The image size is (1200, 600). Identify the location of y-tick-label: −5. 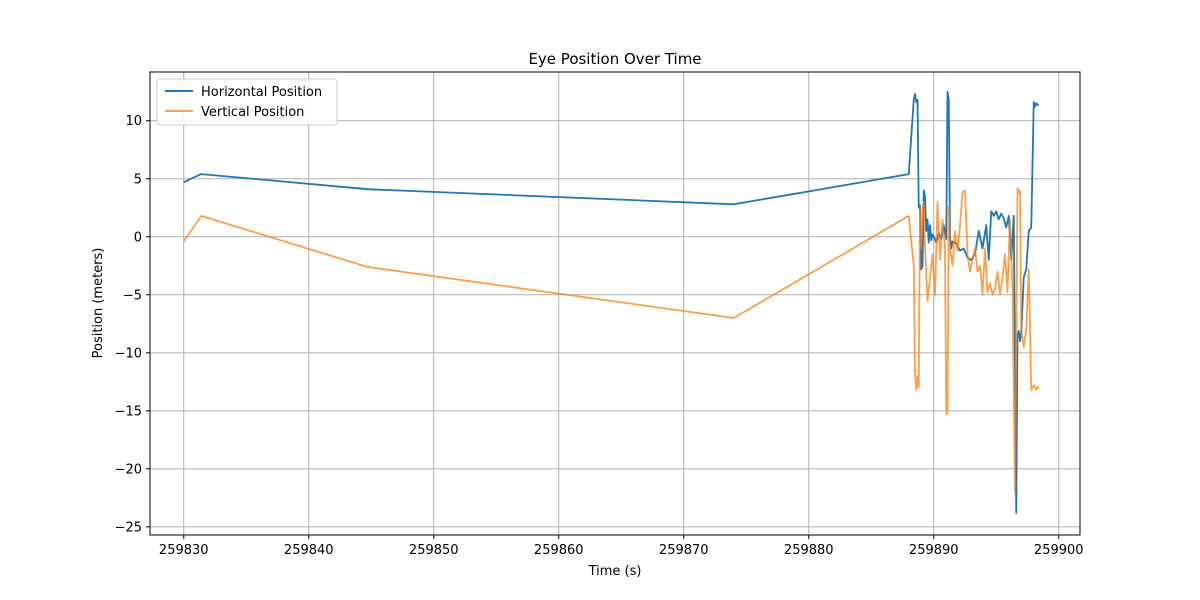
(132, 295).